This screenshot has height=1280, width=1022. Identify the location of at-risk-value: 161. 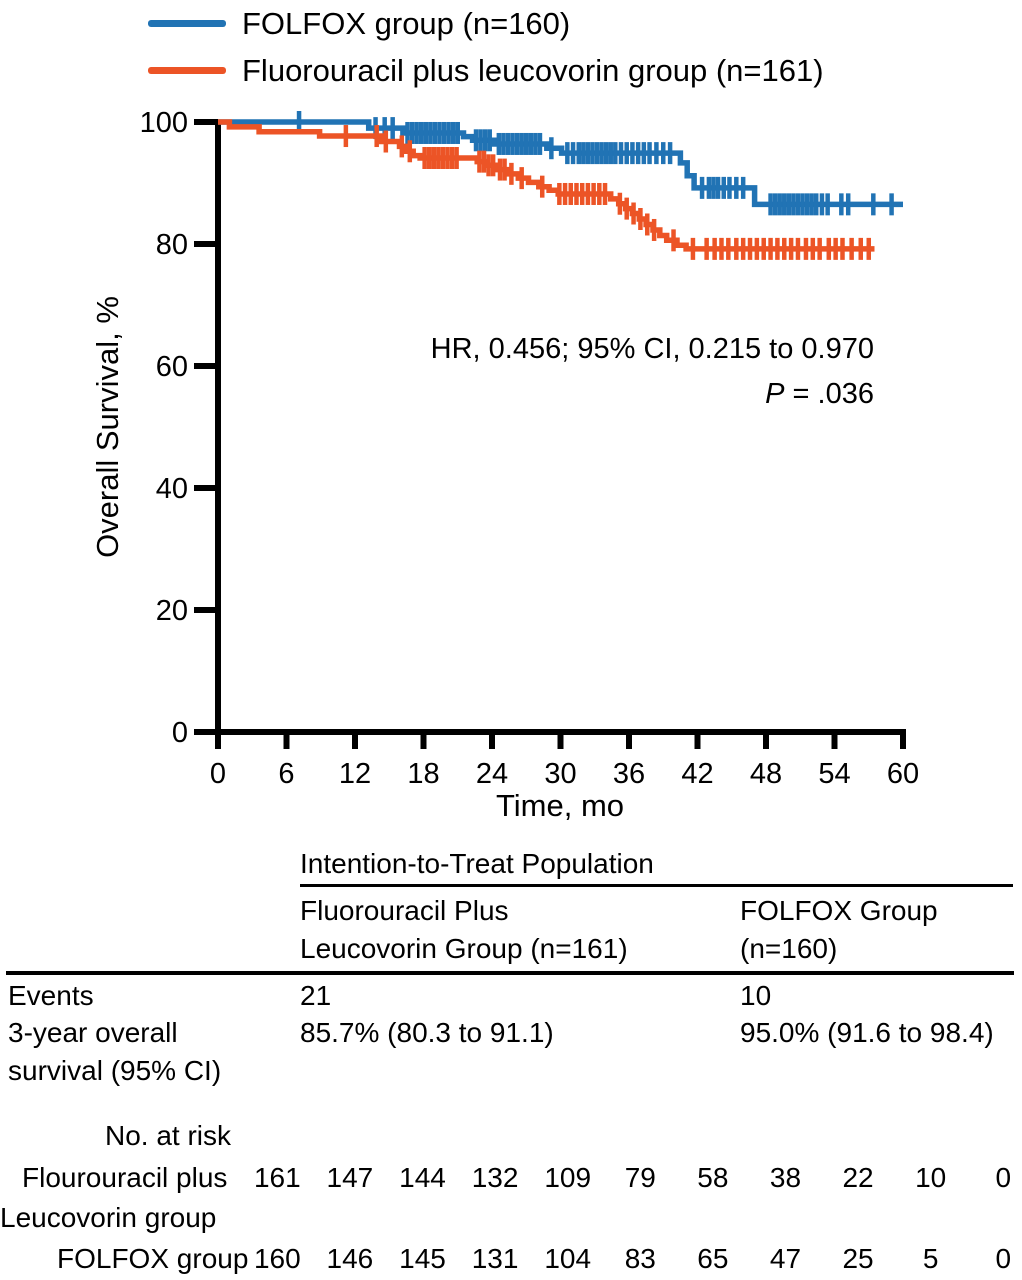
(277, 1177).